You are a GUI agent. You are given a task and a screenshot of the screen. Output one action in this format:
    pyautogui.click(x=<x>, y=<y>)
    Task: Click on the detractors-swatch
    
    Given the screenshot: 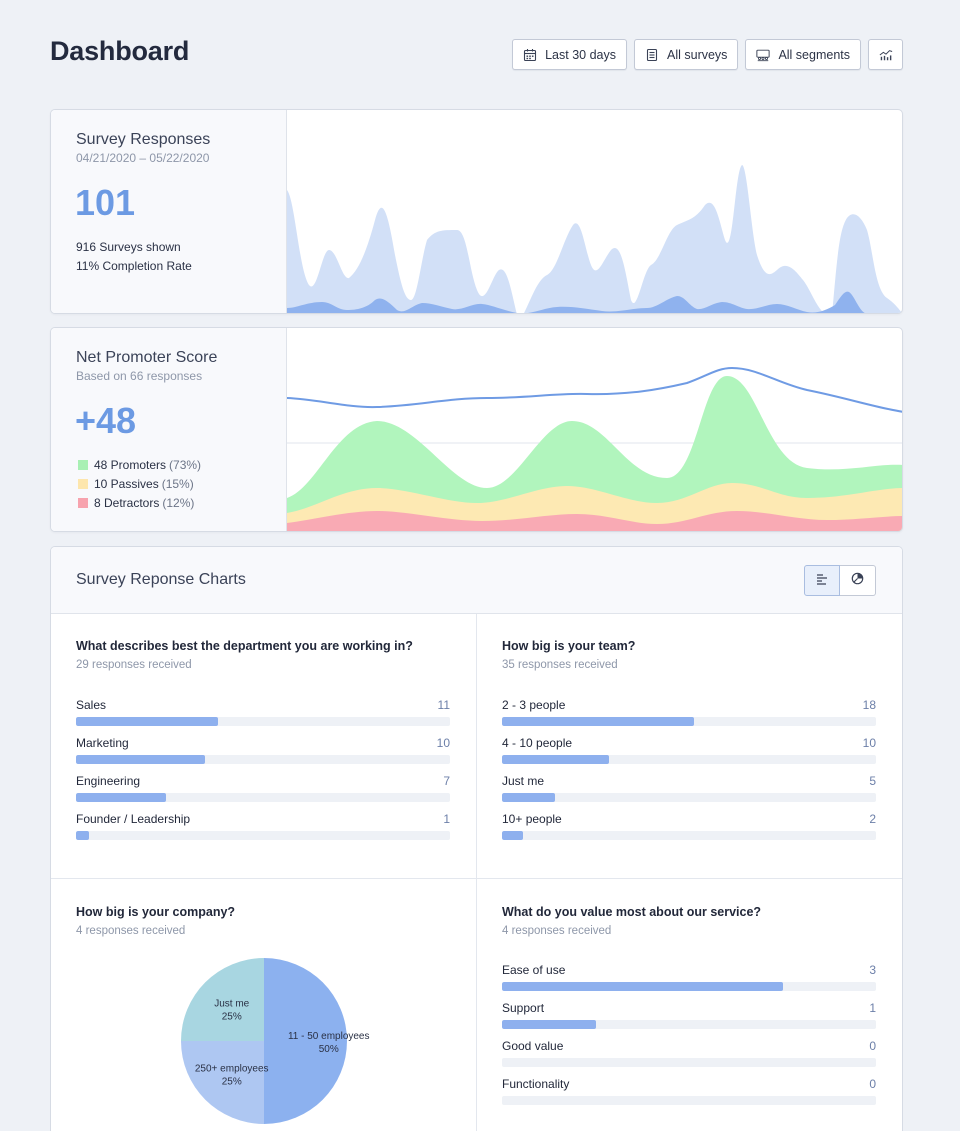 What is the action you would take?
    pyautogui.click(x=83, y=503)
    